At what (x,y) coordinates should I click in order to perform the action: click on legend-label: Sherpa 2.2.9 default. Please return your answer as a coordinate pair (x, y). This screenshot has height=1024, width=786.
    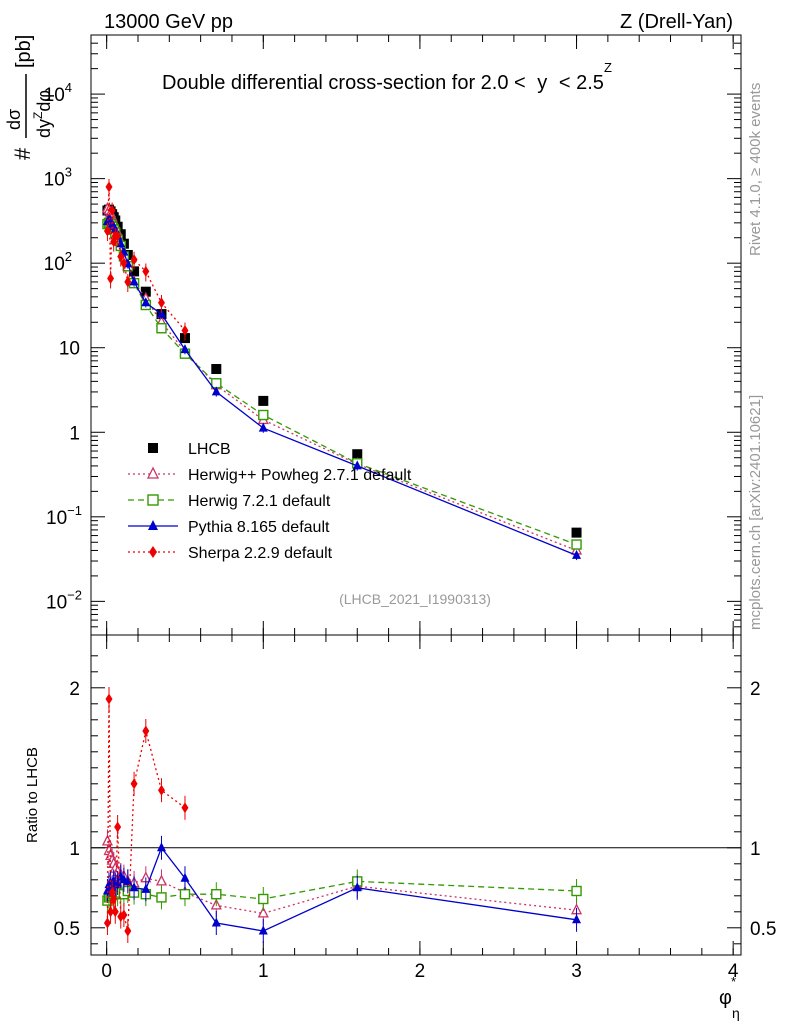
    Looking at the image, I should click on (260, 553).